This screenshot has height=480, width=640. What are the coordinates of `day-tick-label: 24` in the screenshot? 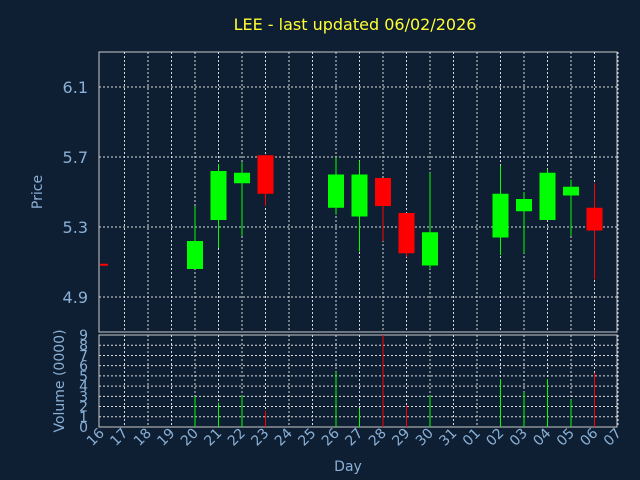 It's located at (284, 437).